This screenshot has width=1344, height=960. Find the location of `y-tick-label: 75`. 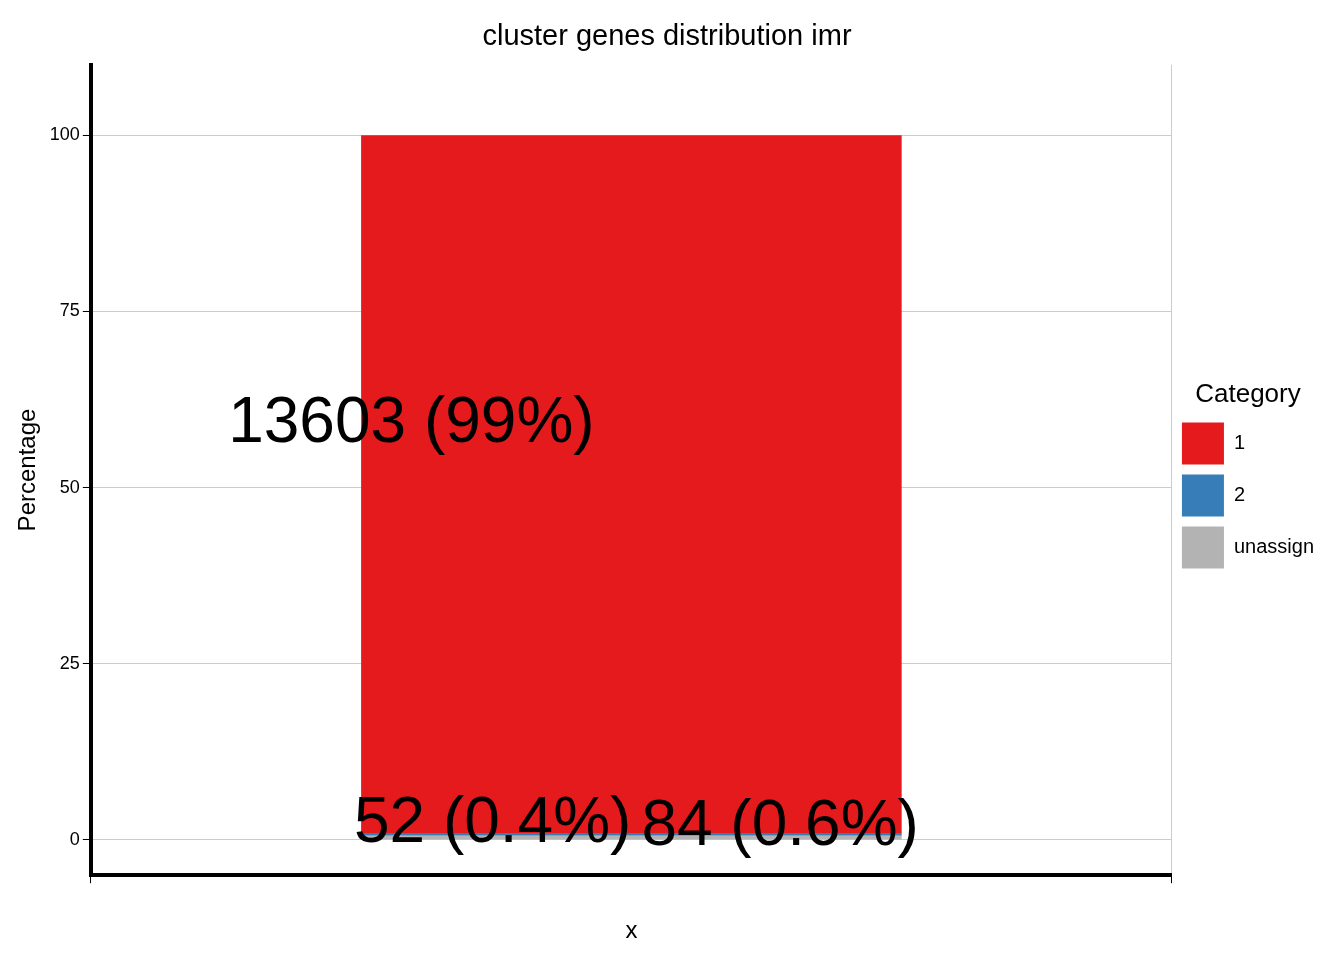

y-tick-label: 75 is located at coordinates (69, 310).